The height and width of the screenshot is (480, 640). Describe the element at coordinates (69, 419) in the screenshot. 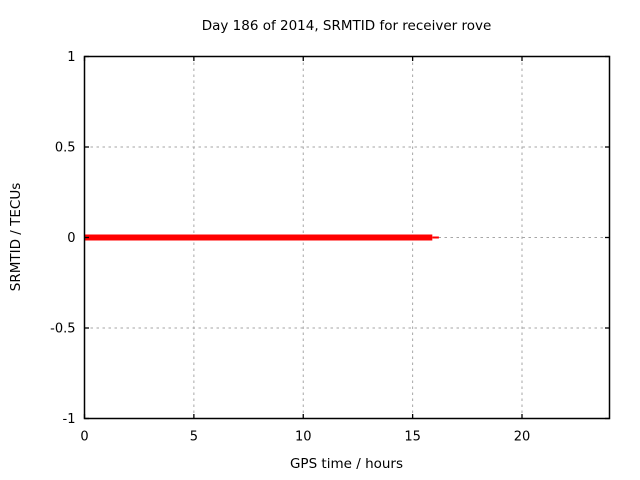

I see `y-tick-label: -1` at that location.